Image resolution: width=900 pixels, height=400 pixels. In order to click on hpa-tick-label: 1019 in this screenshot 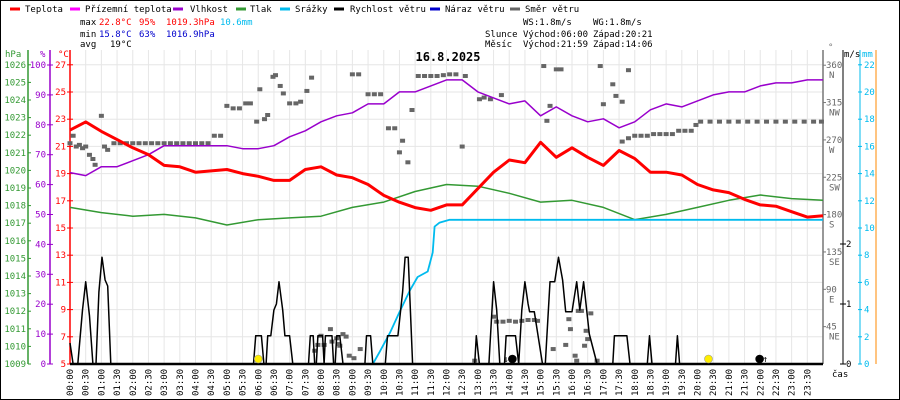, I will do `click(15, 189)`.